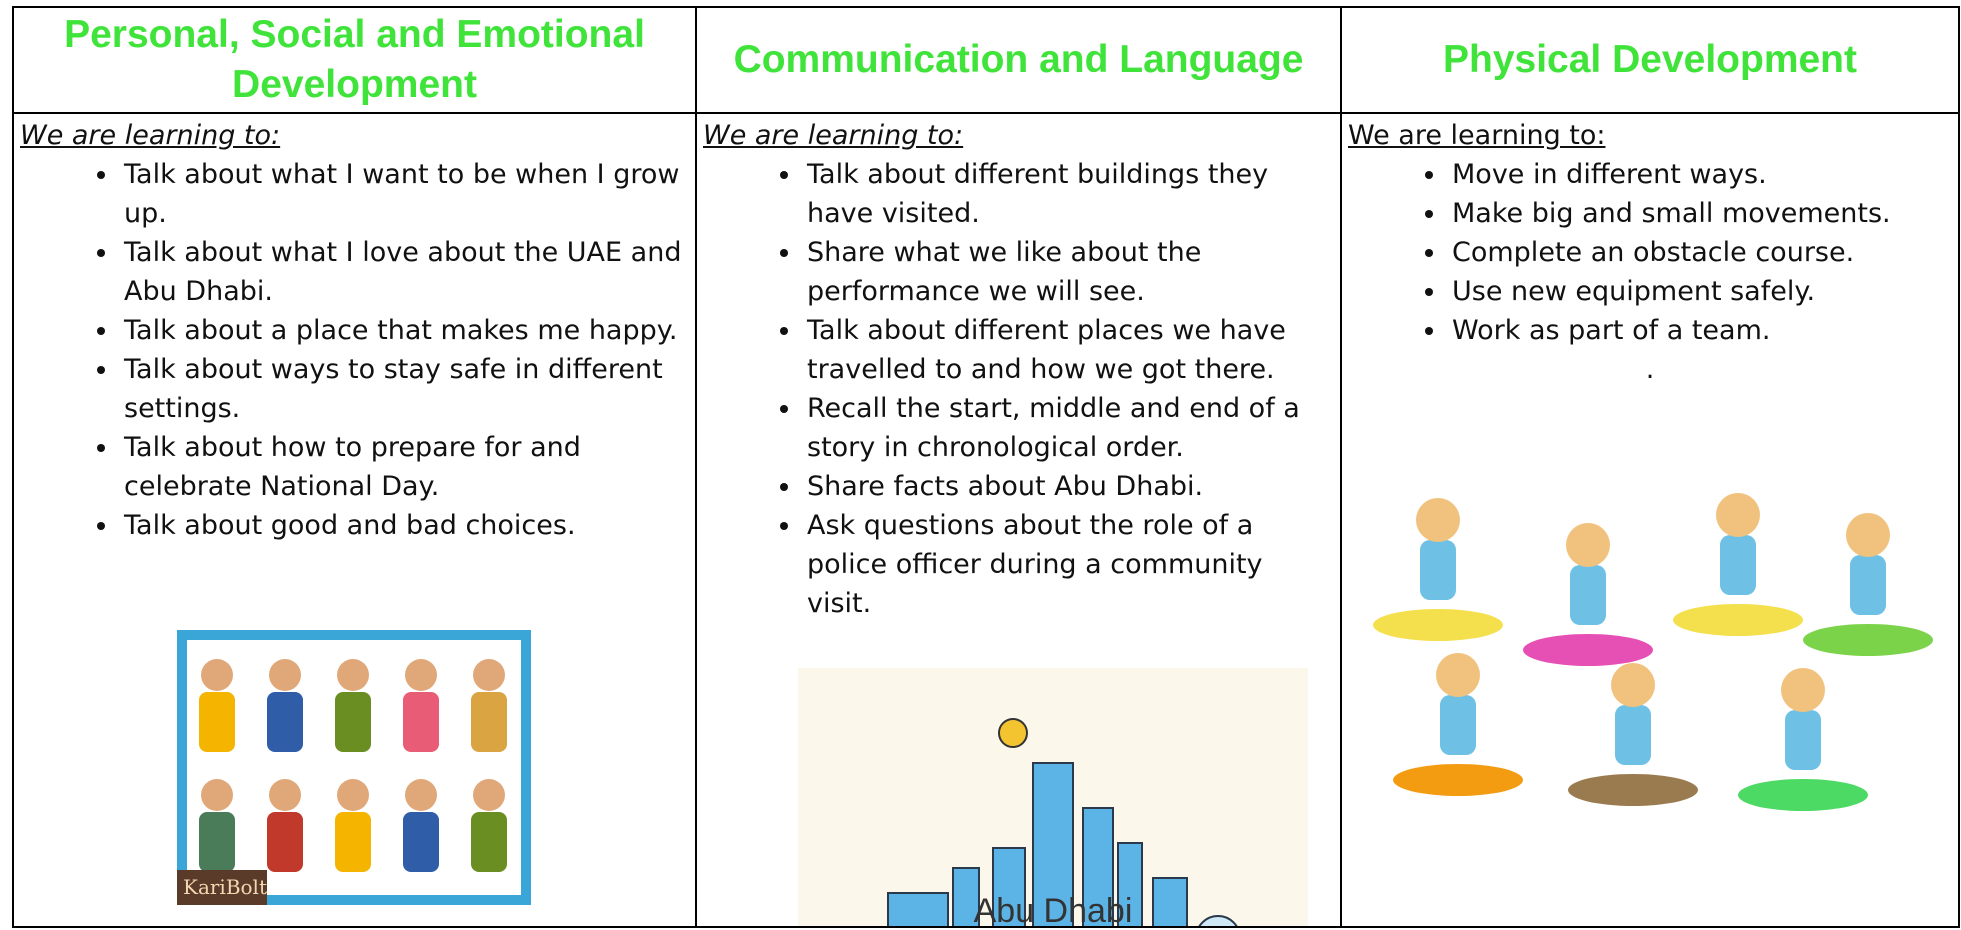  I want to click on bullet-item: Work as part of a team., so click(1698, 330).